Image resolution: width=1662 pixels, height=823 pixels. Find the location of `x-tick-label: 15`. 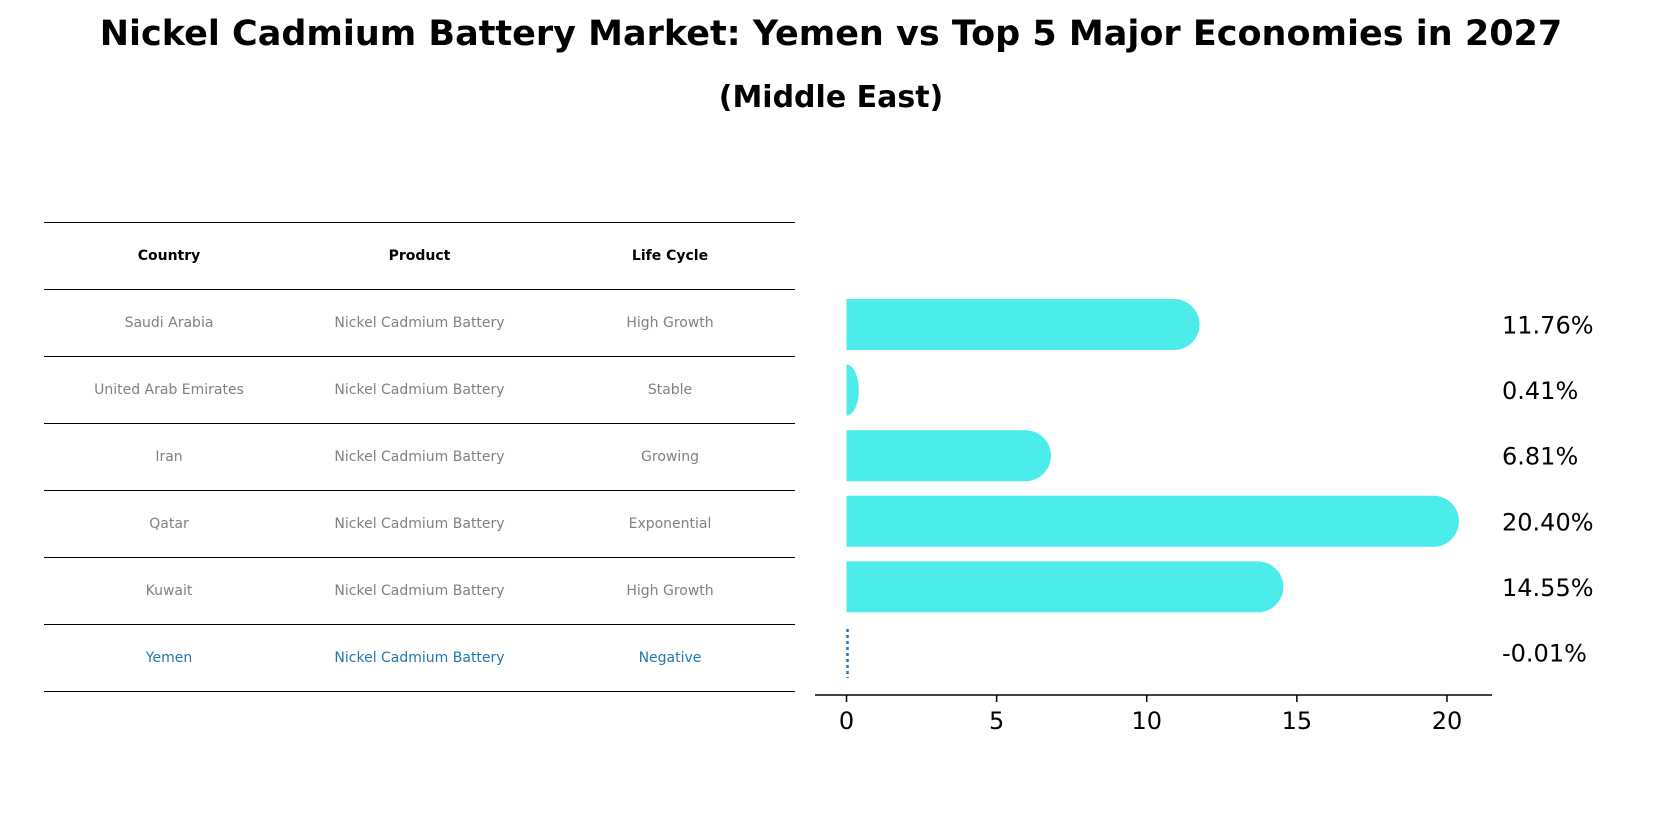

x-tick-label: 15 is located at coordinates (1297, 721).